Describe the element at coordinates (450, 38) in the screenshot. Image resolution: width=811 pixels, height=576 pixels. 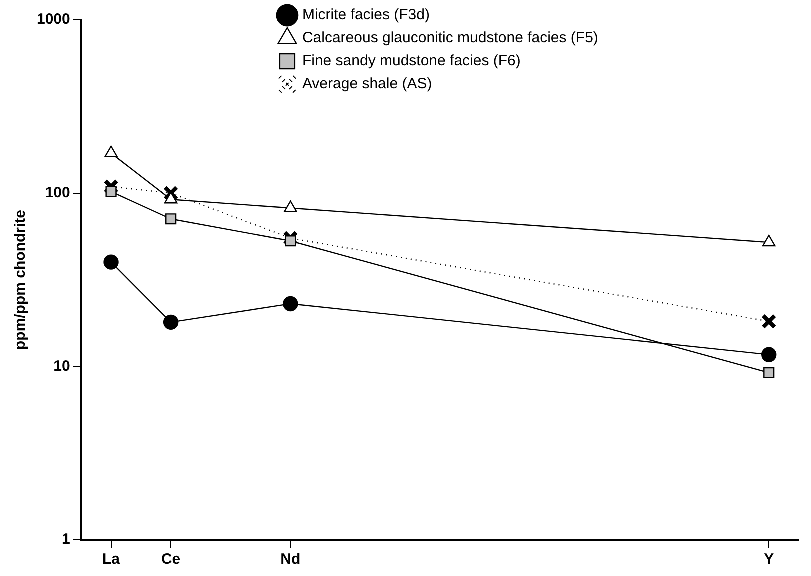
I see `legend-label: Calcareous glauconitic mudstone facies (F5)` at that location.